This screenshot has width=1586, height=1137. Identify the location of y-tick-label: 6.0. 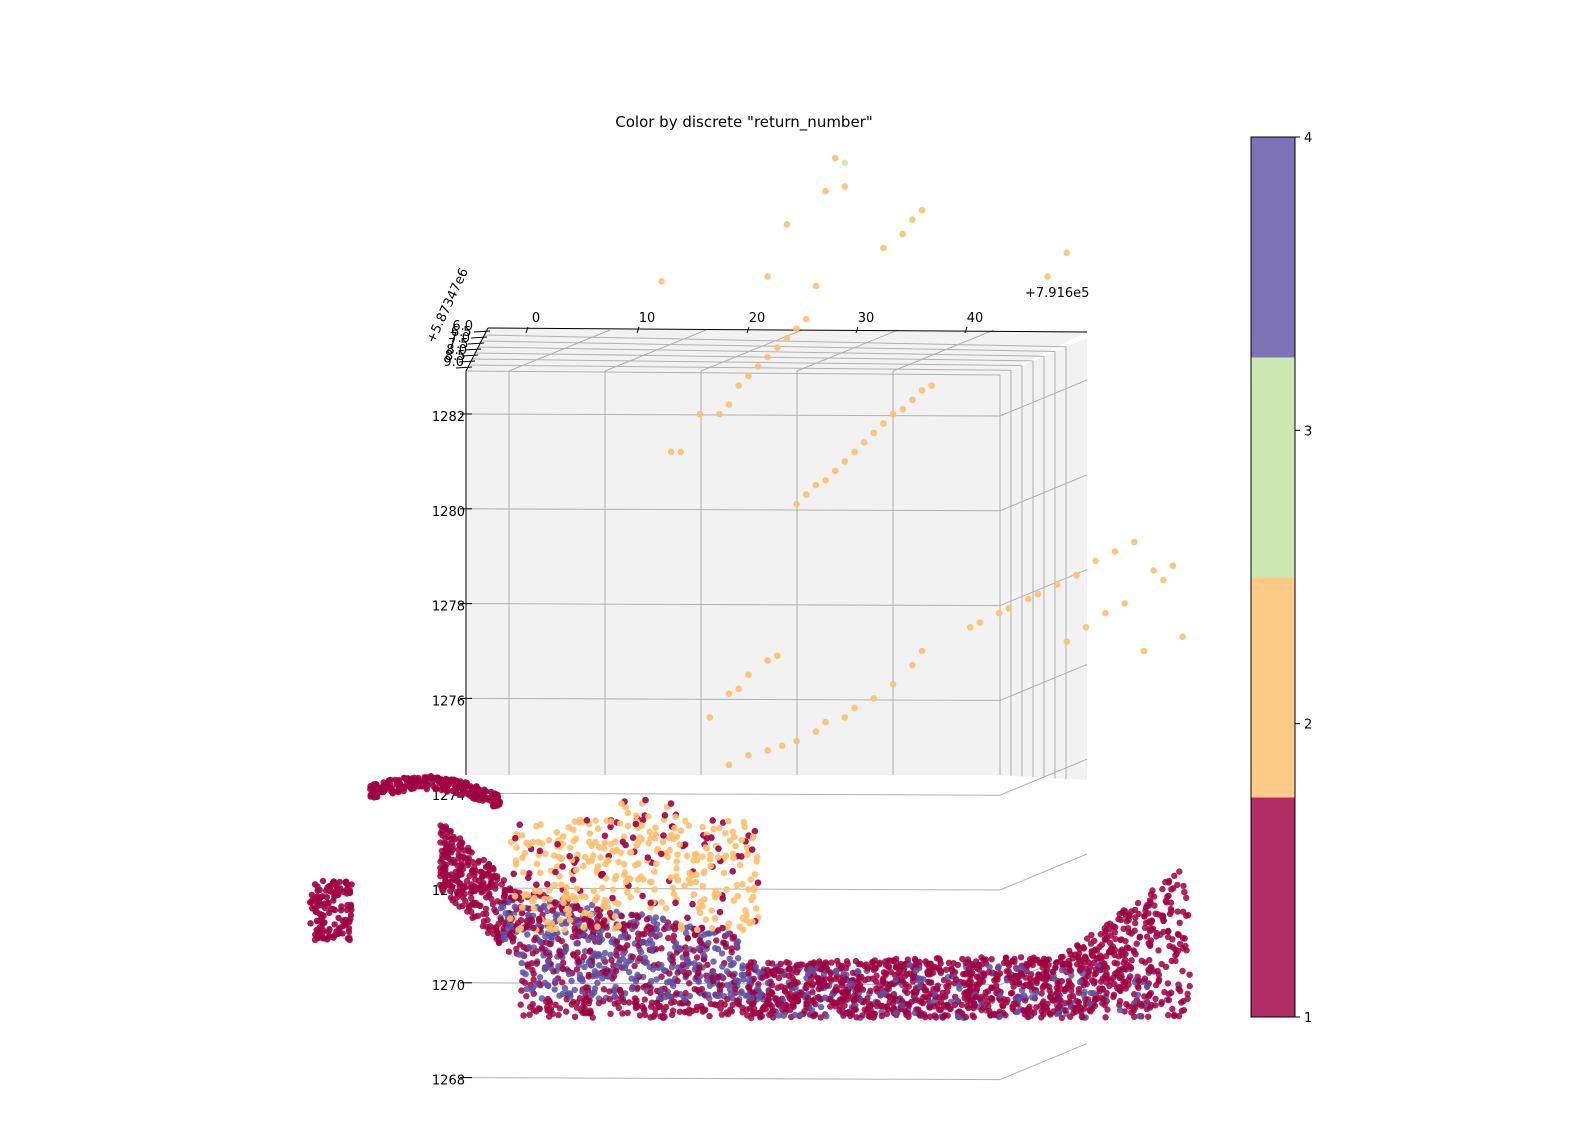
(462, 326).